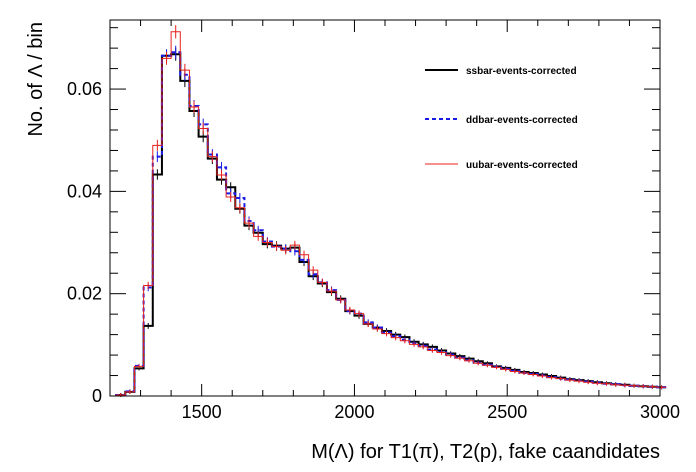 The image size is (696, 472). What do you see at coordinates (521, 71) in the screenshot?
I see `legend-label: ssbar-events-corrected` at bounding box center [521, 71].